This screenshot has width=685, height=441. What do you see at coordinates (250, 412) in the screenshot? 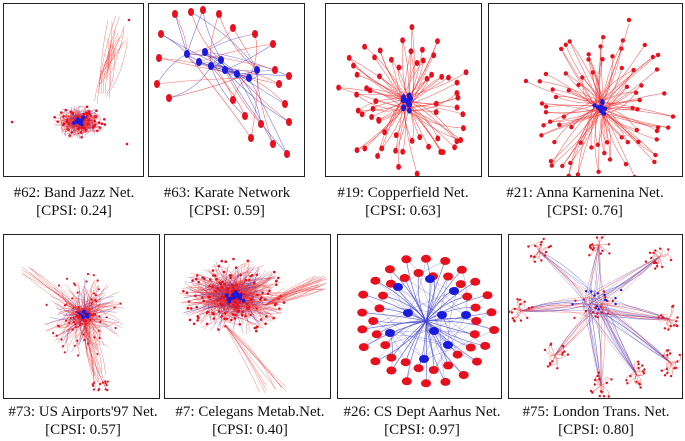
I see `network-name: #7: Celegans Metab.Net.` at bounding box center [250, 412].